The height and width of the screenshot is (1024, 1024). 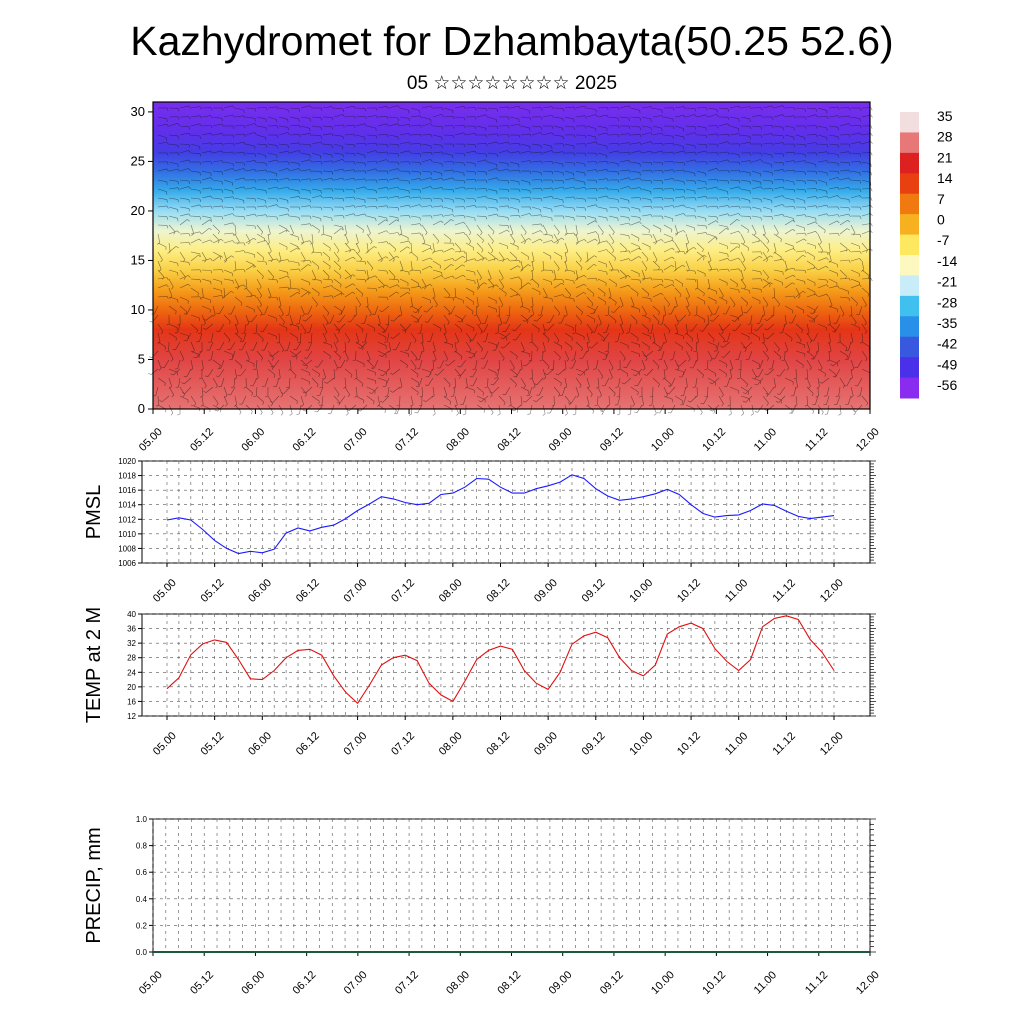 I want to click on y-tick-label: 0.4, so click(x=142, y=899).